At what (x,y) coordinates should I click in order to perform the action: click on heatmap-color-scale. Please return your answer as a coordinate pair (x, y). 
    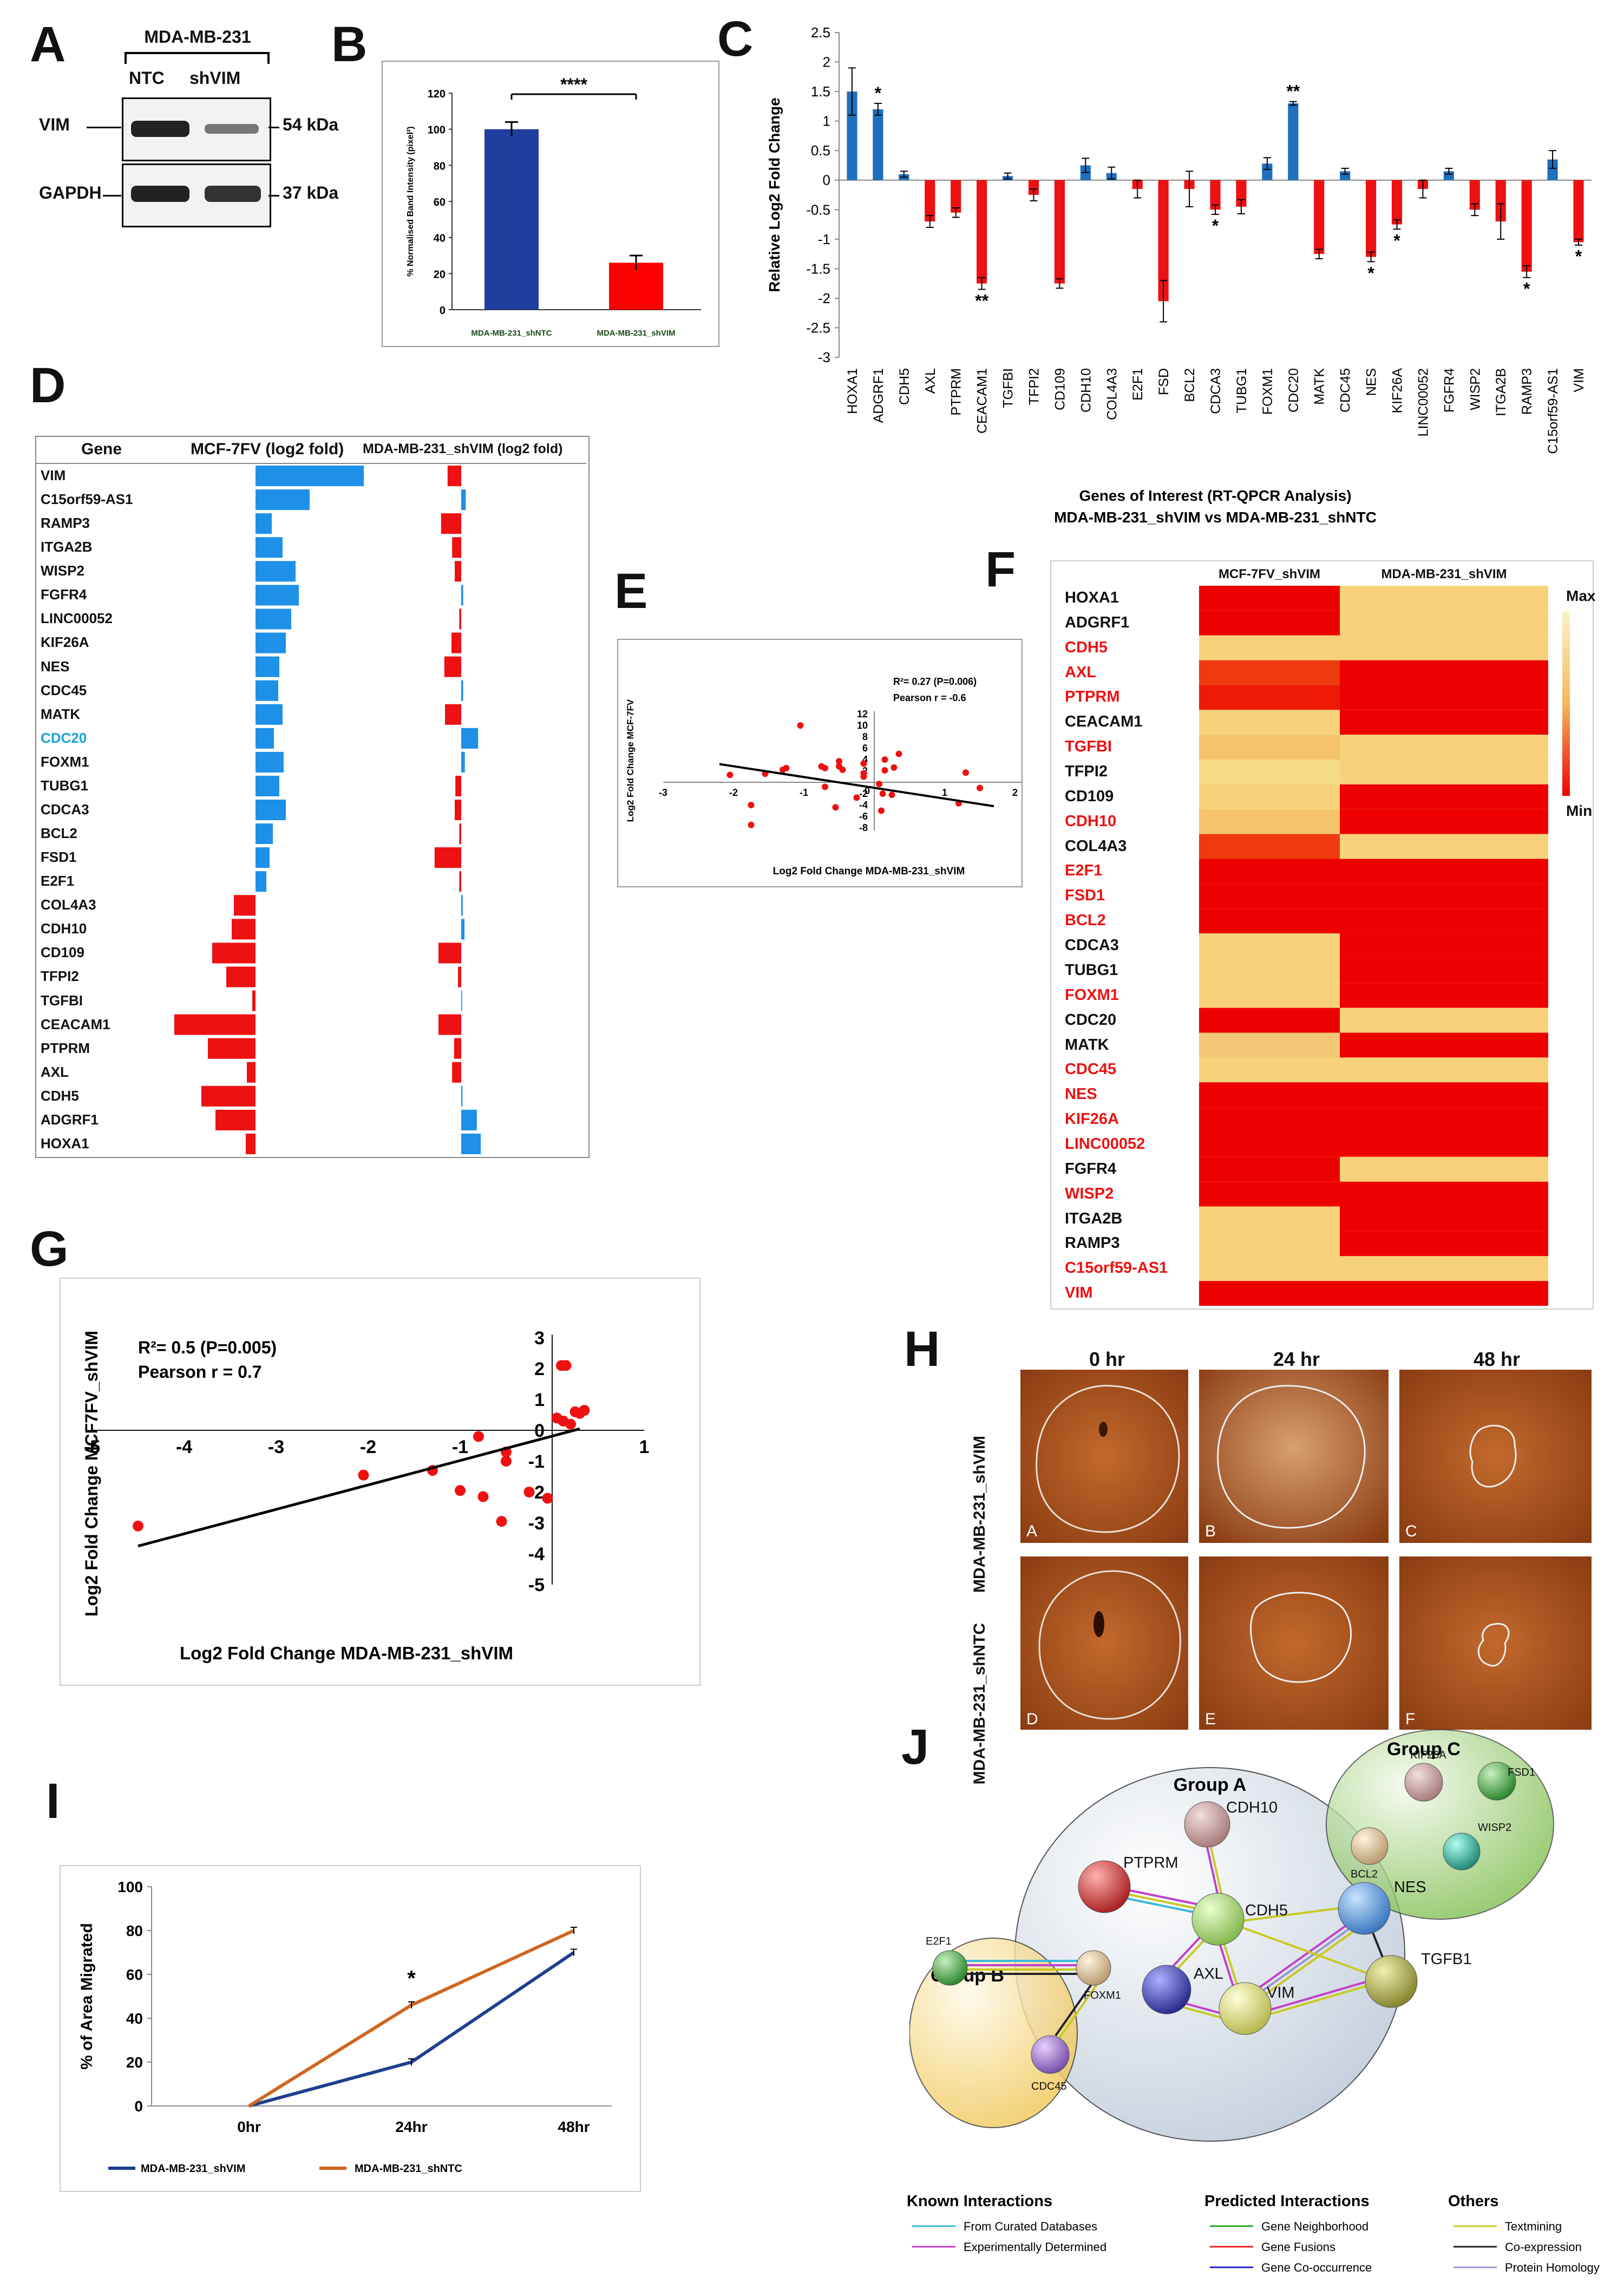
    Looking at the image, I should click on (1566, 704).